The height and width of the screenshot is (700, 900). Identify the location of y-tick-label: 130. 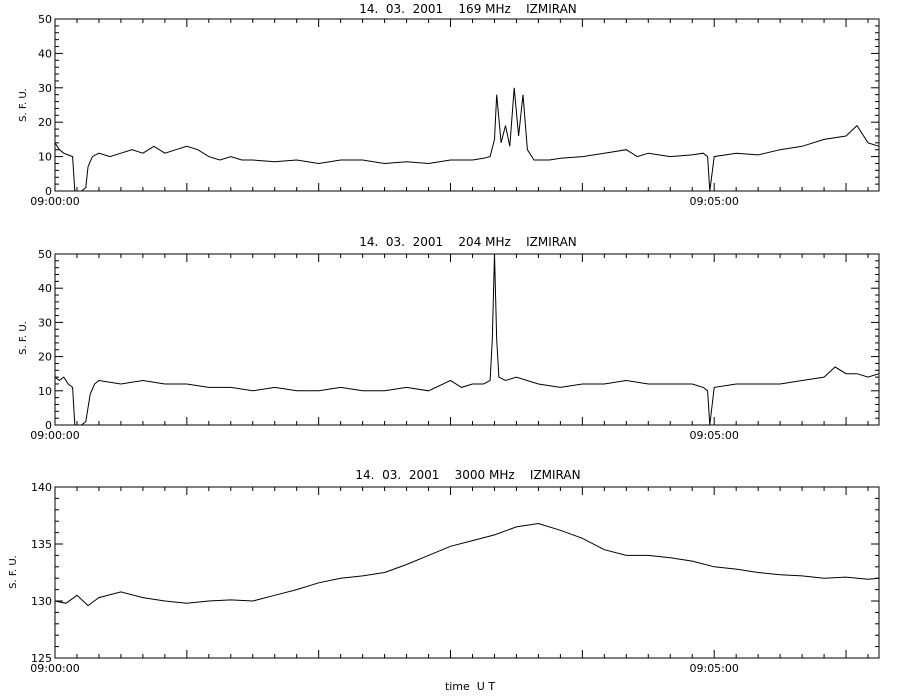
(41, 601).